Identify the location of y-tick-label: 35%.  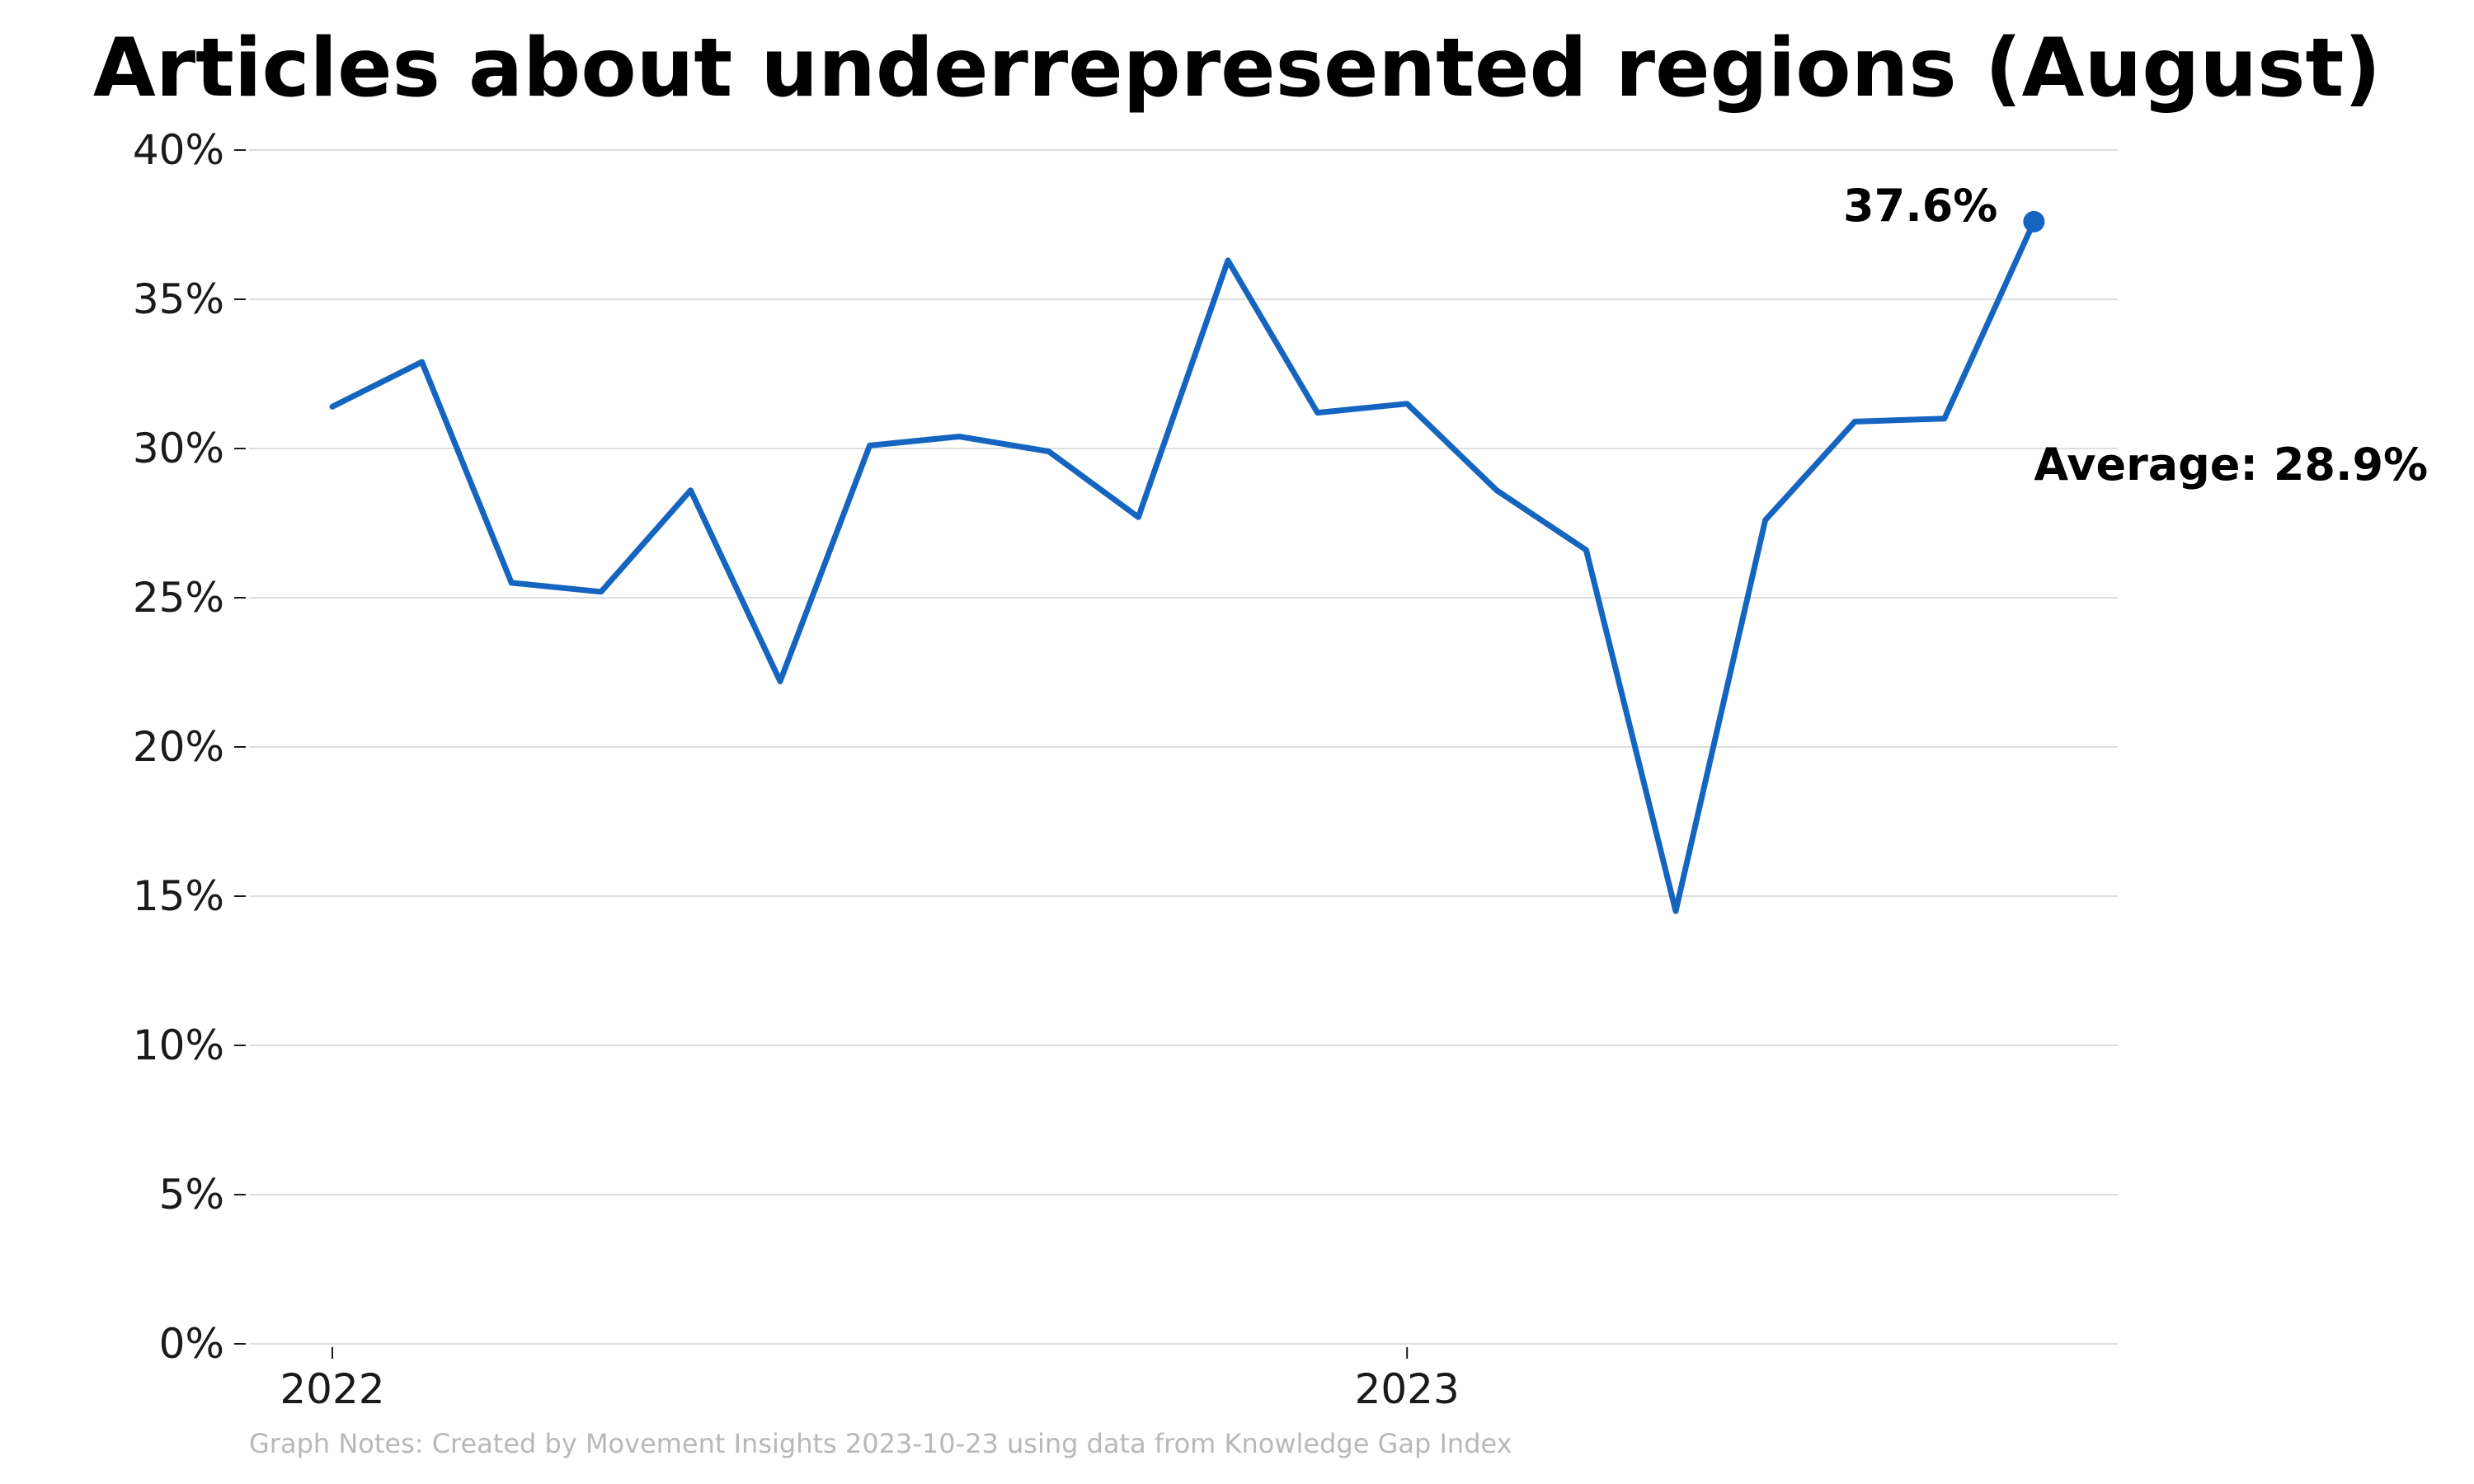
(178, 299).